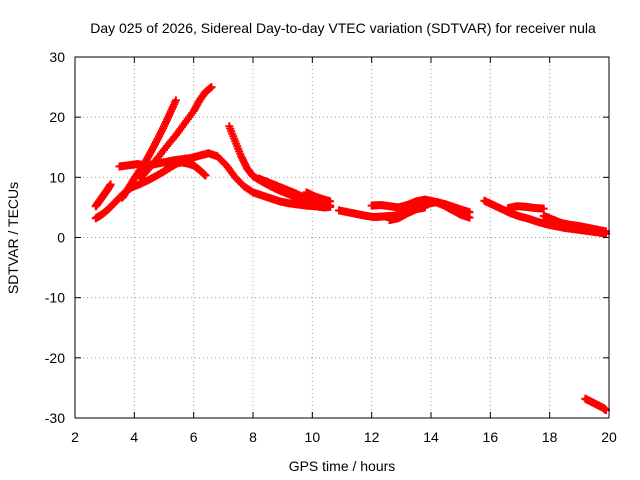  What do you see at coordinates (194, 437) in the screenshot?
I see `x-tick-label: 6` at bounding box center [194, 437].